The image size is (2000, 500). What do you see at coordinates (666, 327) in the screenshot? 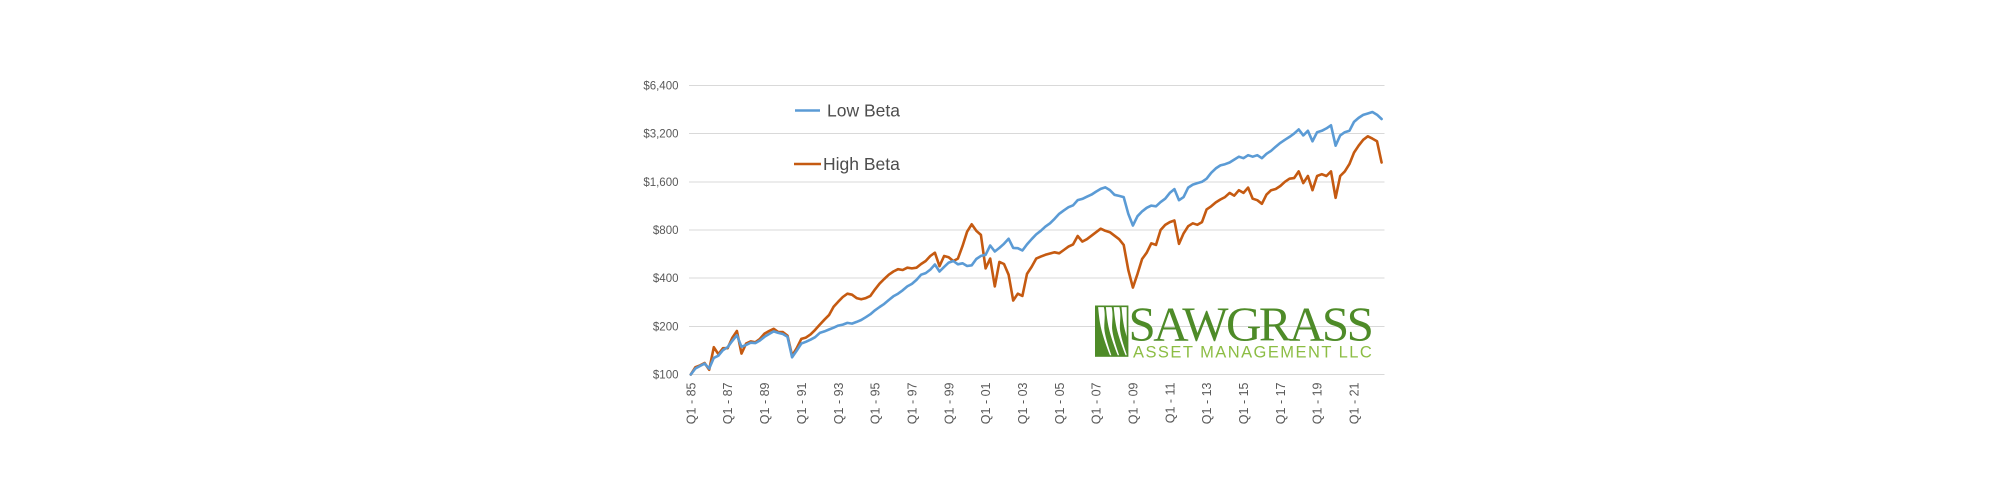
I see `svg-text: $200` at bounding box center [666, 327].